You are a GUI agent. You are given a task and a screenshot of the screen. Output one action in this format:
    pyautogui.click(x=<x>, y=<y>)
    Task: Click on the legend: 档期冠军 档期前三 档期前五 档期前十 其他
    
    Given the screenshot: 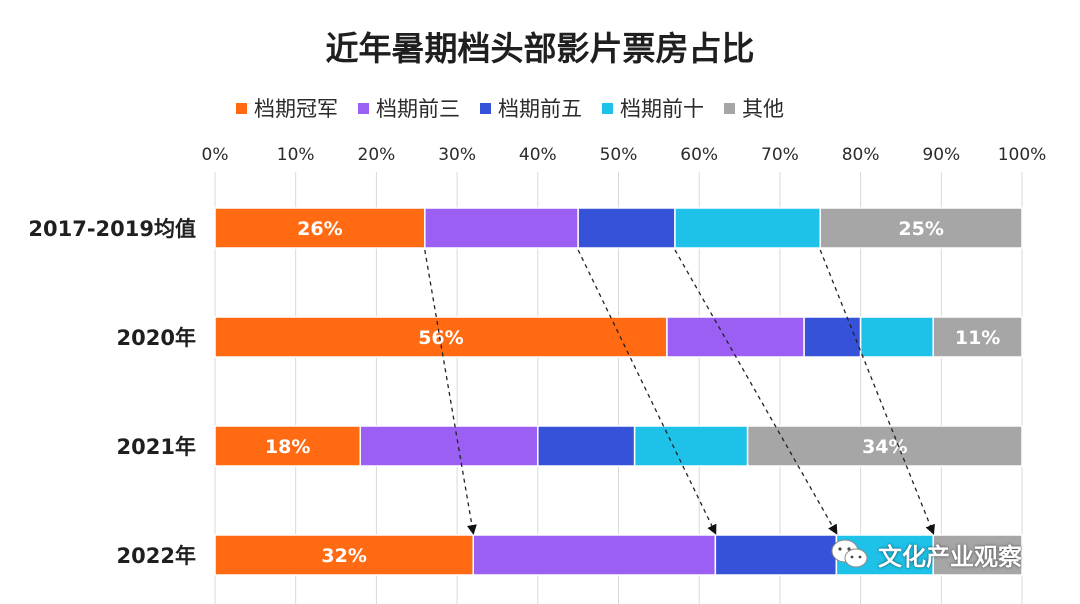 What is the action you would take?
    pyautogui.click(x=510, y=108)
    